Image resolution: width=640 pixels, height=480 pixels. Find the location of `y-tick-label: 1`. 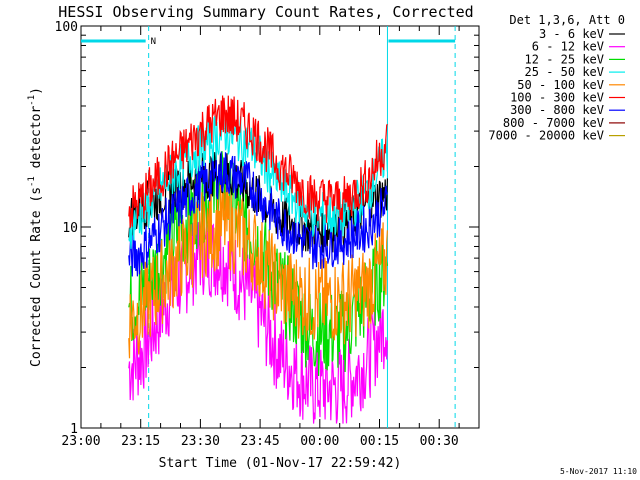

y-tick-label: 1 is located at coordinates (74, 429).